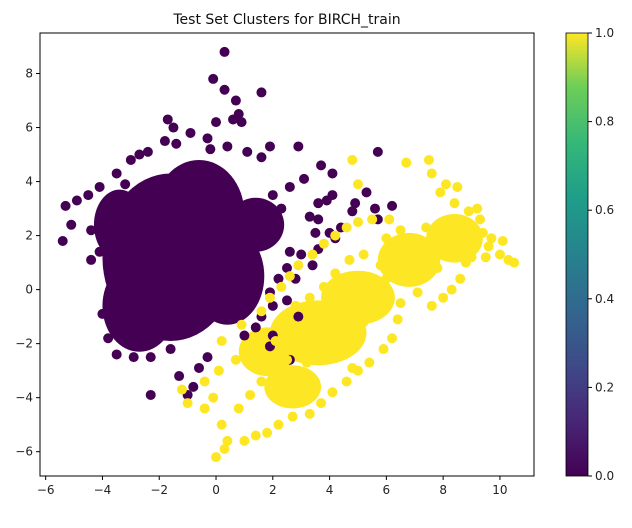  Describe the element at coordinates (604, 387) in the screenshot. I see `colorbar-tick-label: 0.2` at that location.